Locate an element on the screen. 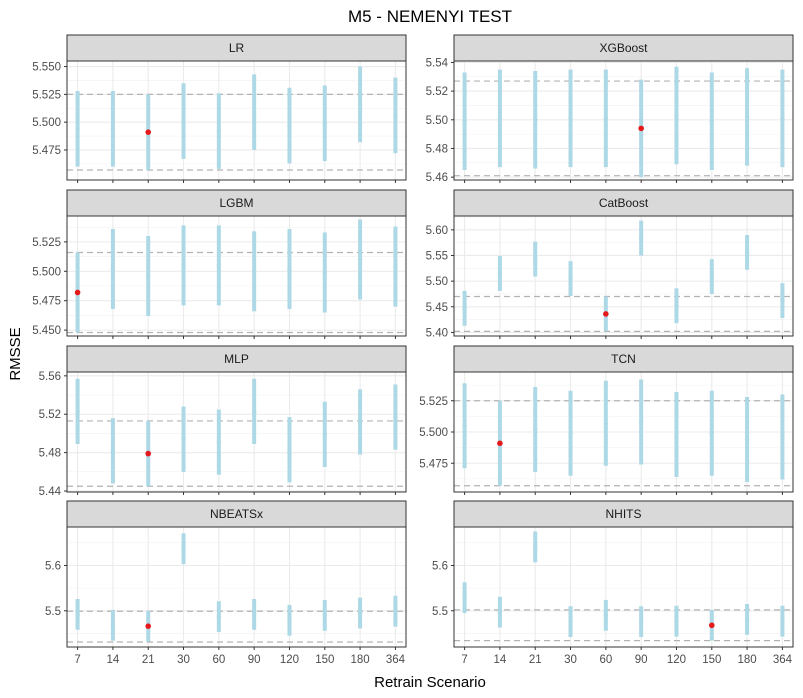 This screenshot has height=698, width=803. x-tick-label: 150 is located at coordinates (324, 660).